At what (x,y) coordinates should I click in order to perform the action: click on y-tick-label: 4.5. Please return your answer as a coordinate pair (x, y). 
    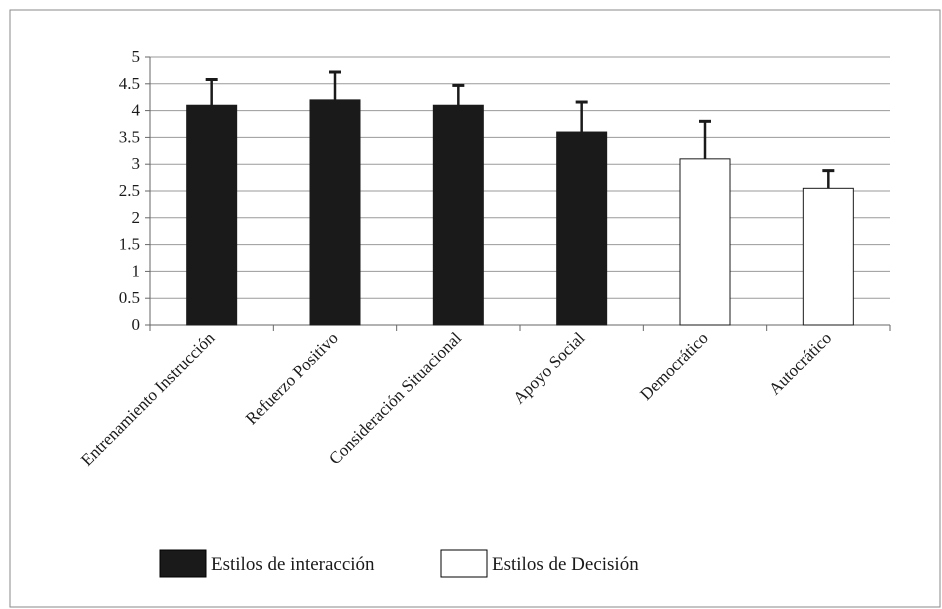
    Looking at the image, I should click on (129, 83).